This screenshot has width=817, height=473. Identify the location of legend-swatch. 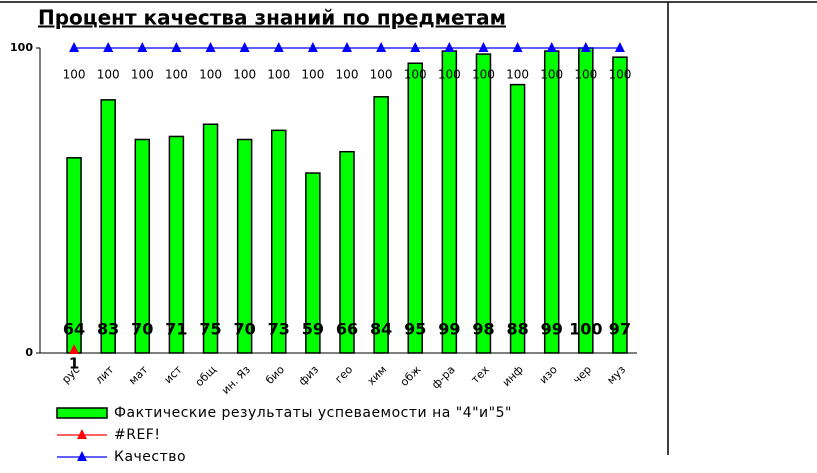
(82, 413).